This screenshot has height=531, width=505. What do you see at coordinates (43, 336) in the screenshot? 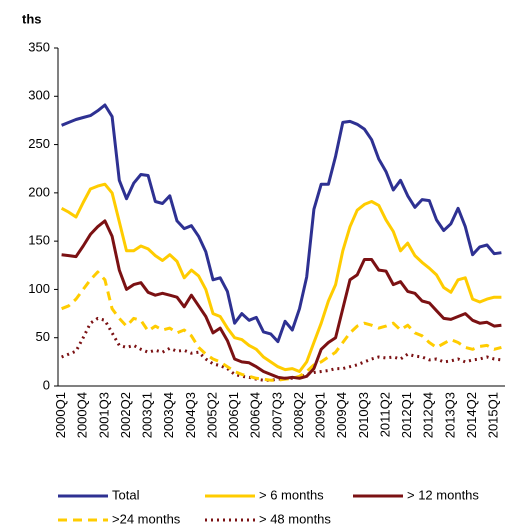
I see `y-tick-label: 50` at bounding box center [43, 336].